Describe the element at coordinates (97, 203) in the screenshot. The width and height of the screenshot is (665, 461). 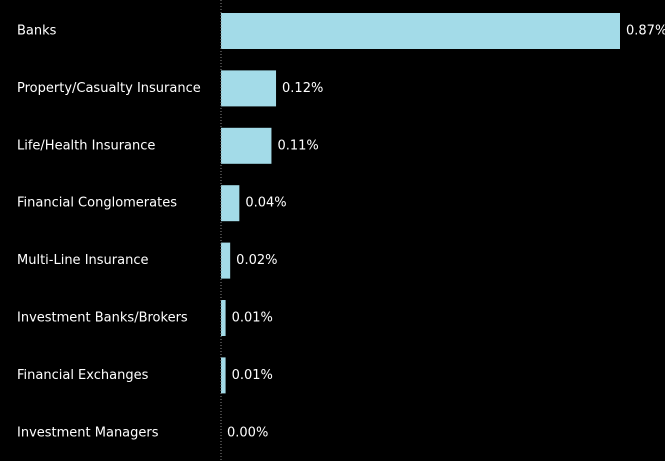
I see `category-label: Financial Conglomerates` at that location.